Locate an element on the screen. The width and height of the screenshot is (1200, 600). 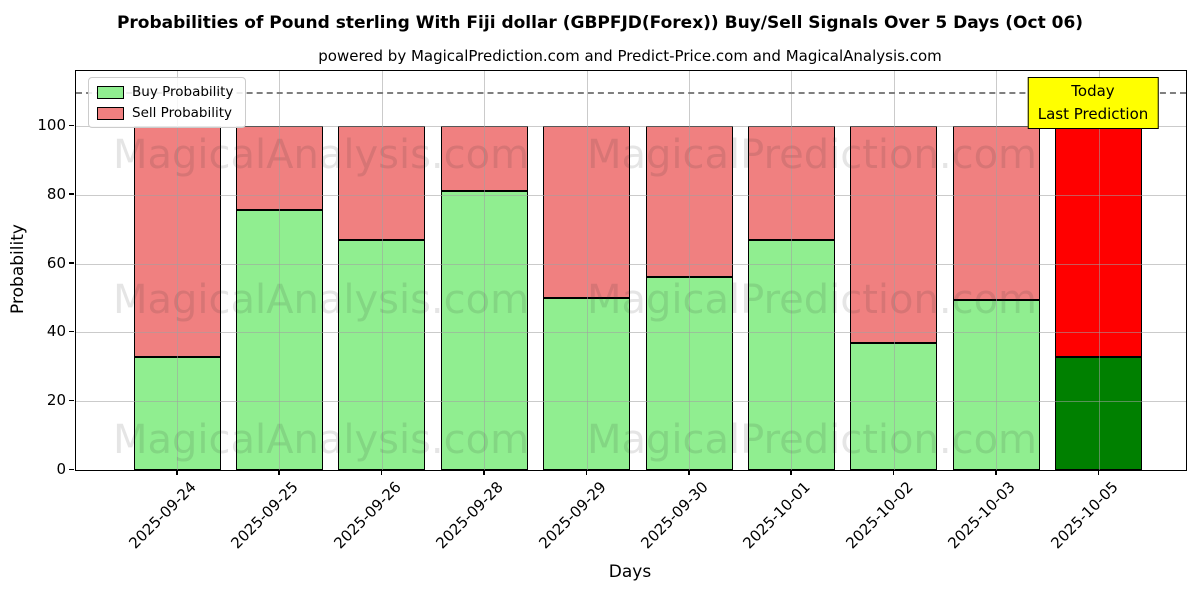
legend-item-buy: Buy Probability is located at coordinates (165, 92).